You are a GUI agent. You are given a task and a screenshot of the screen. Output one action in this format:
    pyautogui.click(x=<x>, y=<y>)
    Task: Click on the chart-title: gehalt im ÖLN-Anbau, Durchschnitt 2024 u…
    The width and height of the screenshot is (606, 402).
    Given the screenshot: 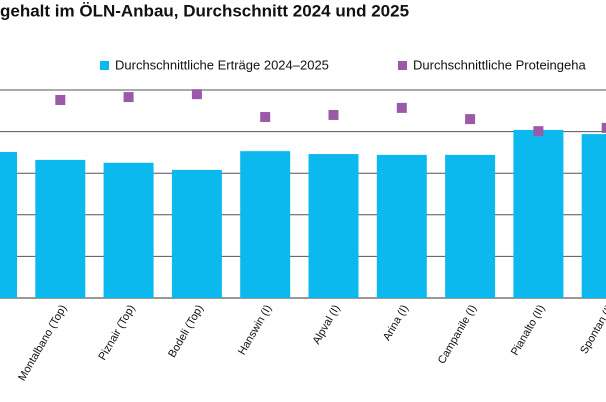 What is the action you would take?
    pyautogui.click(x=204, y=10)
    